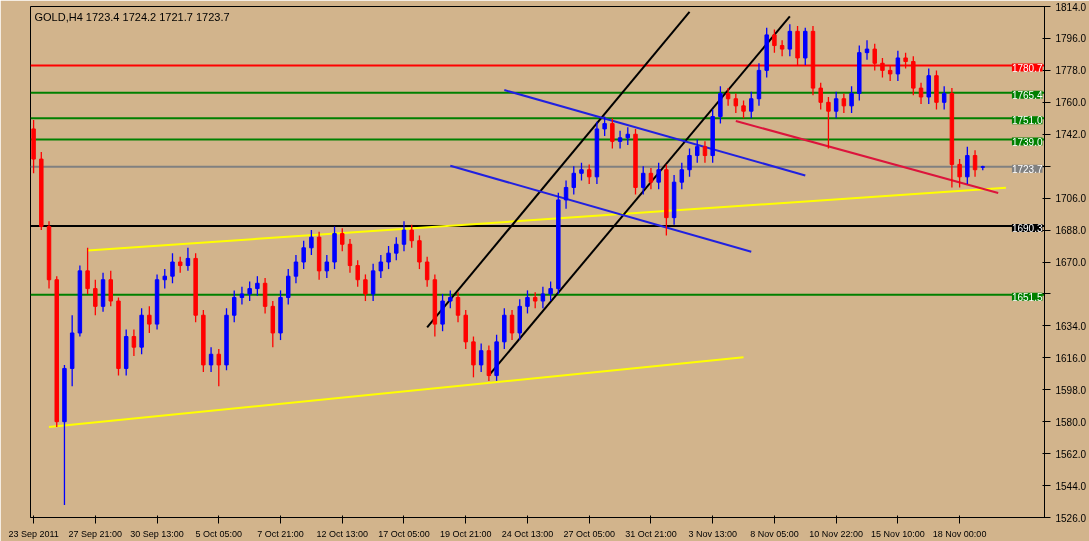 The width and height of the screenshot is (1089, 541). What do you see at coordinates (342, 533) in the screenshot?
I see `x-tick-label: 12 Oct 13:00` at bounding box center [342, 533].